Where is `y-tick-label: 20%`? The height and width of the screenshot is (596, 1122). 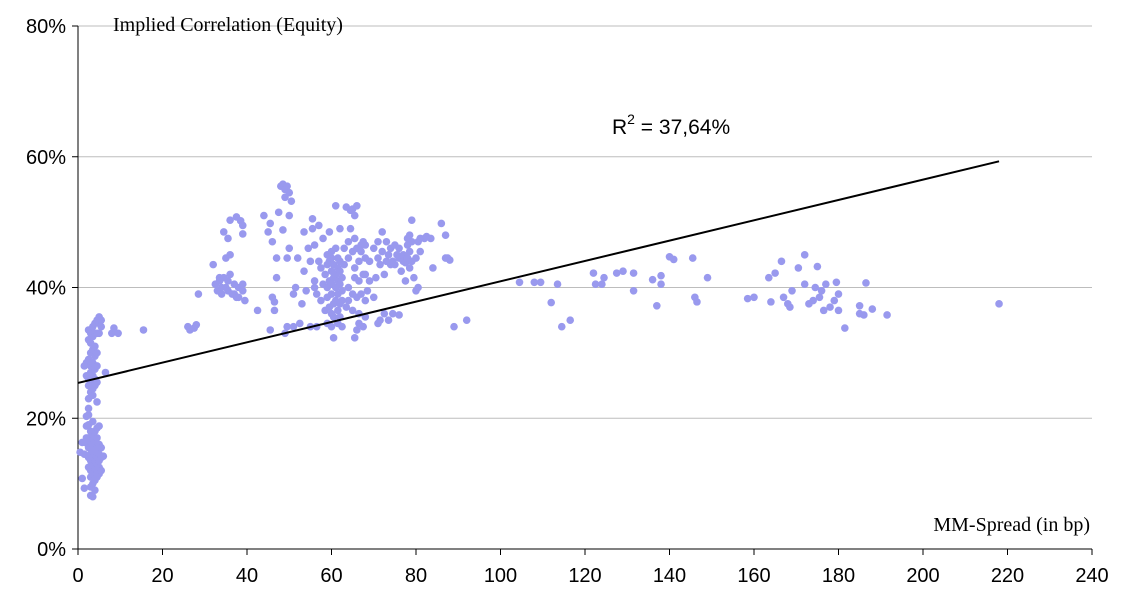 y-tick-label: 20% is located at coordinates (46, 419).